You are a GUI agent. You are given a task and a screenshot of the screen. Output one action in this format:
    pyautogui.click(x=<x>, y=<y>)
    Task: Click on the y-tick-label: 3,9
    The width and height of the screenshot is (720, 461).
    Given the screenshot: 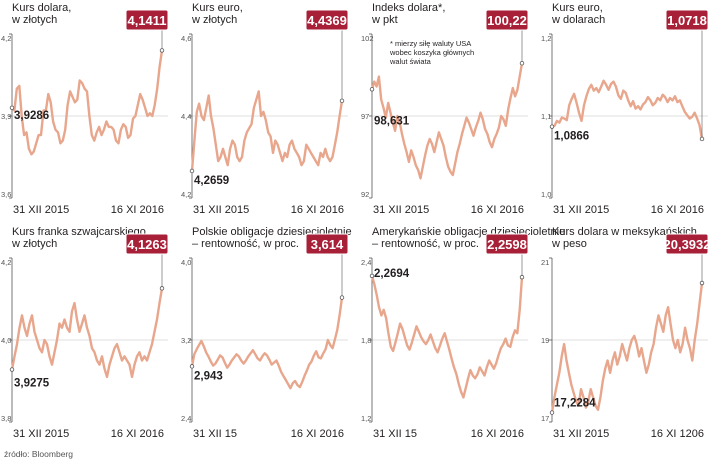 What is the action you would take?
    pyautogui.click(x=6, y=116)
    